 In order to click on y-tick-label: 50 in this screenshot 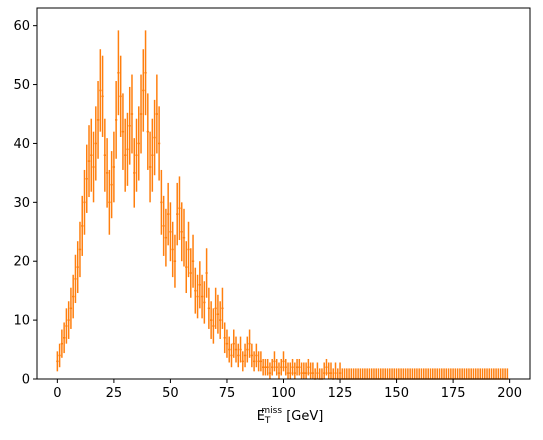, I will do `click(21, 85)`.